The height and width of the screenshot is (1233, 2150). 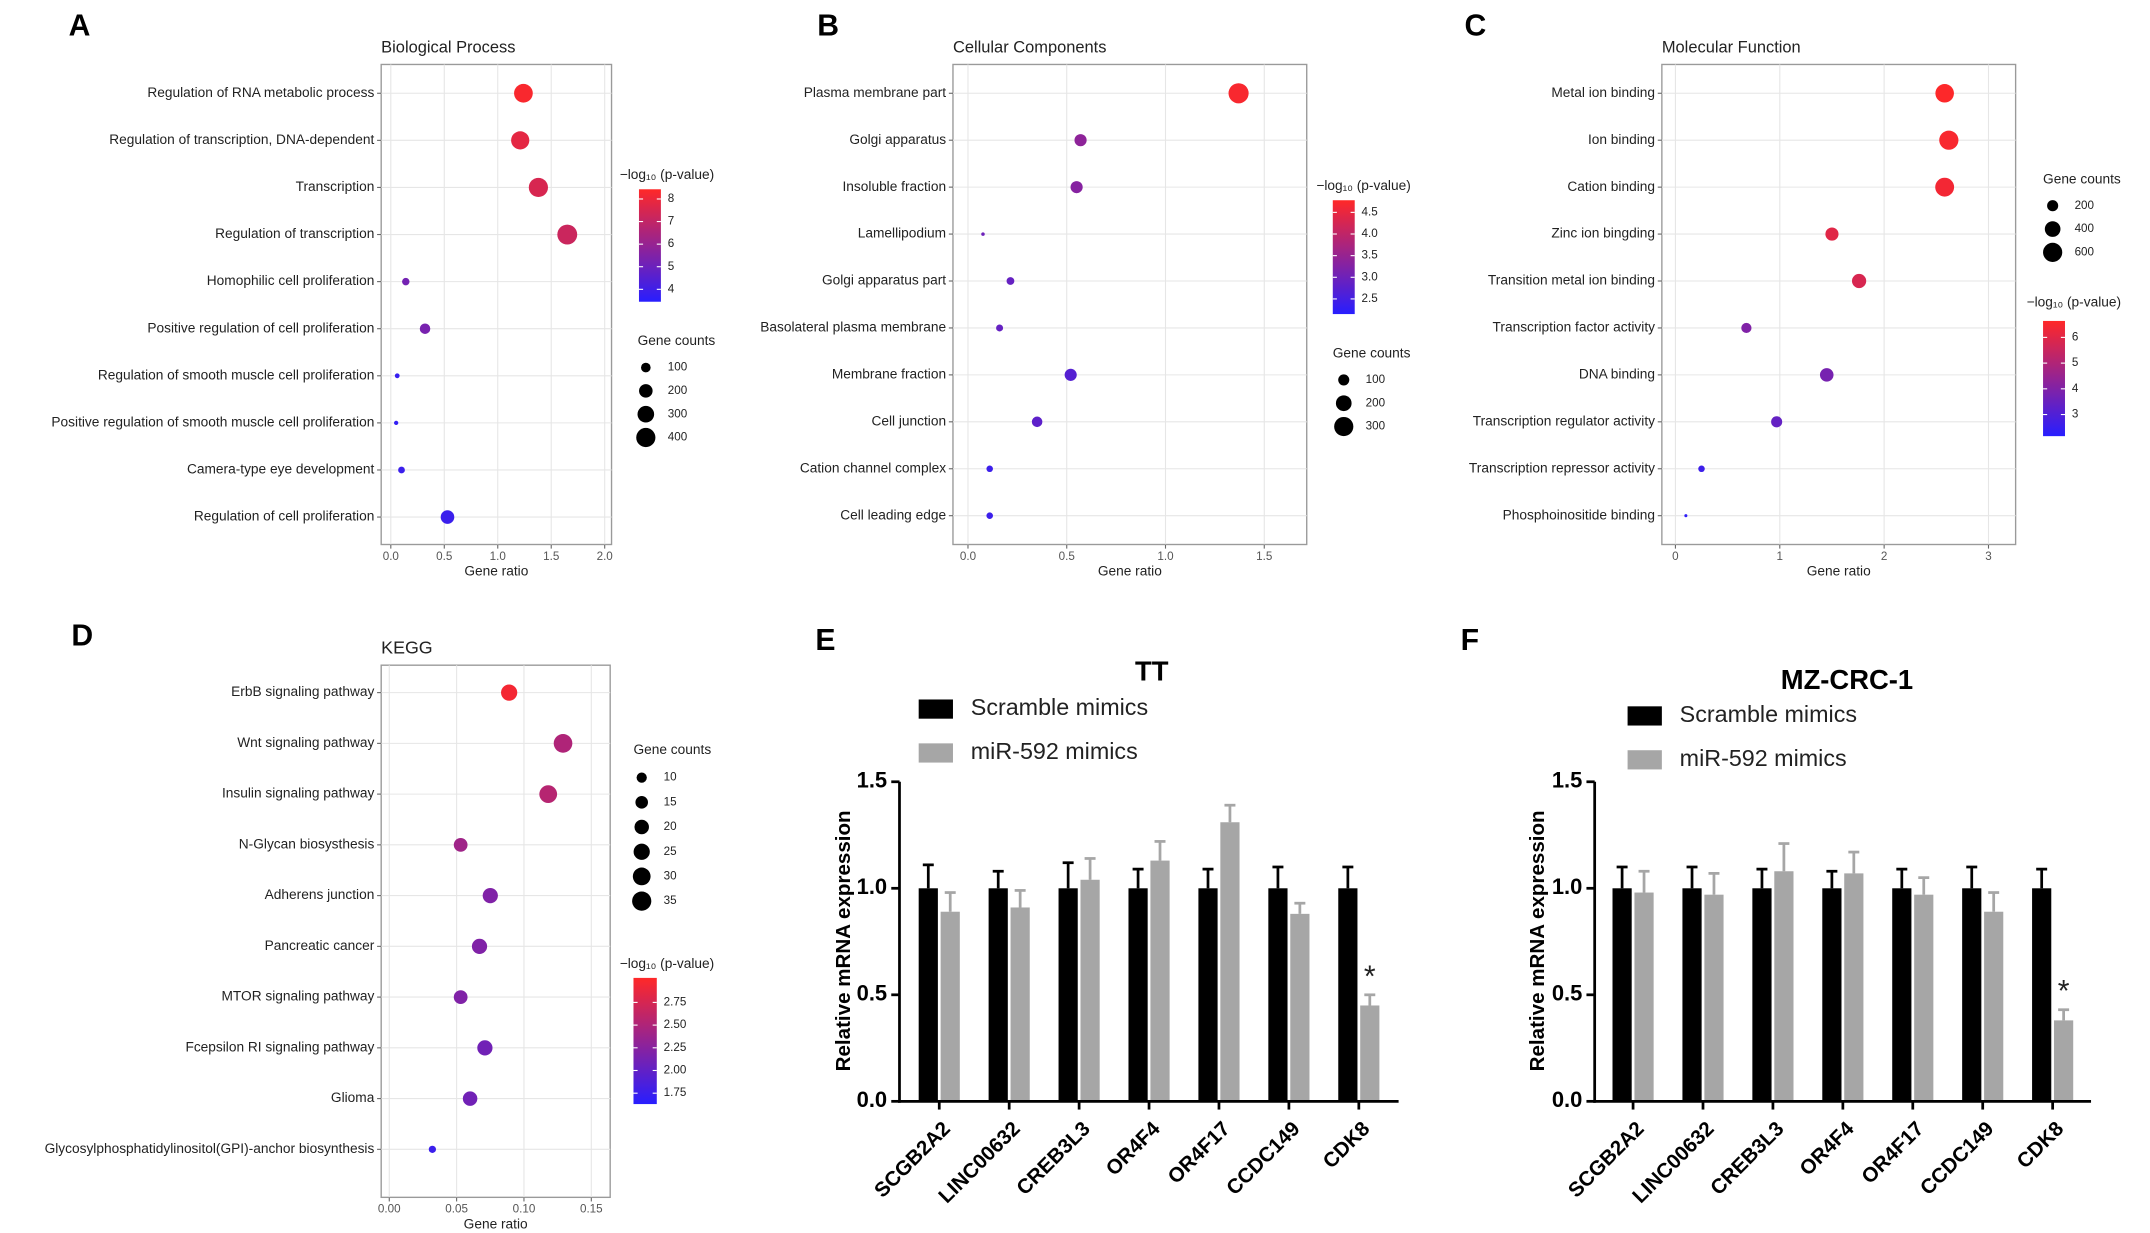 What do you see at coordinates (1768, 714) in the screenshot?
I see `legend-label: Scramble mimics` at bounding box center [1768, 714].